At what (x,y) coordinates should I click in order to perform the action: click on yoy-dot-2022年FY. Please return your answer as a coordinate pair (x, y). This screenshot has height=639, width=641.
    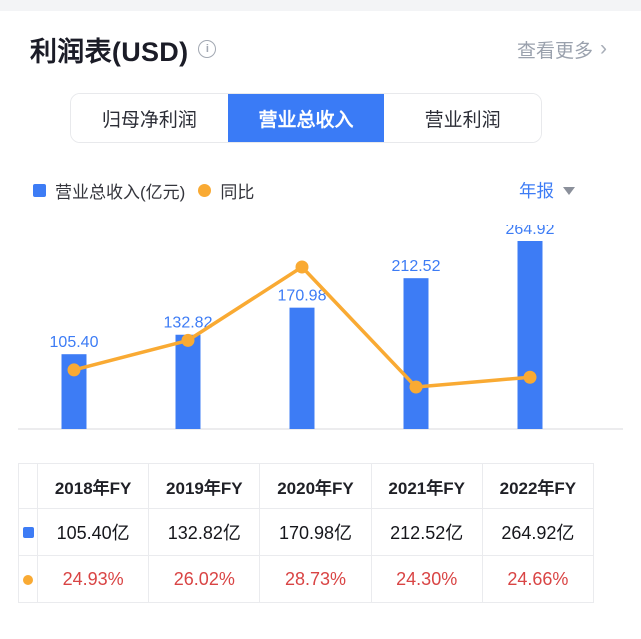
    Looking at the image, I should click on (530, 377).